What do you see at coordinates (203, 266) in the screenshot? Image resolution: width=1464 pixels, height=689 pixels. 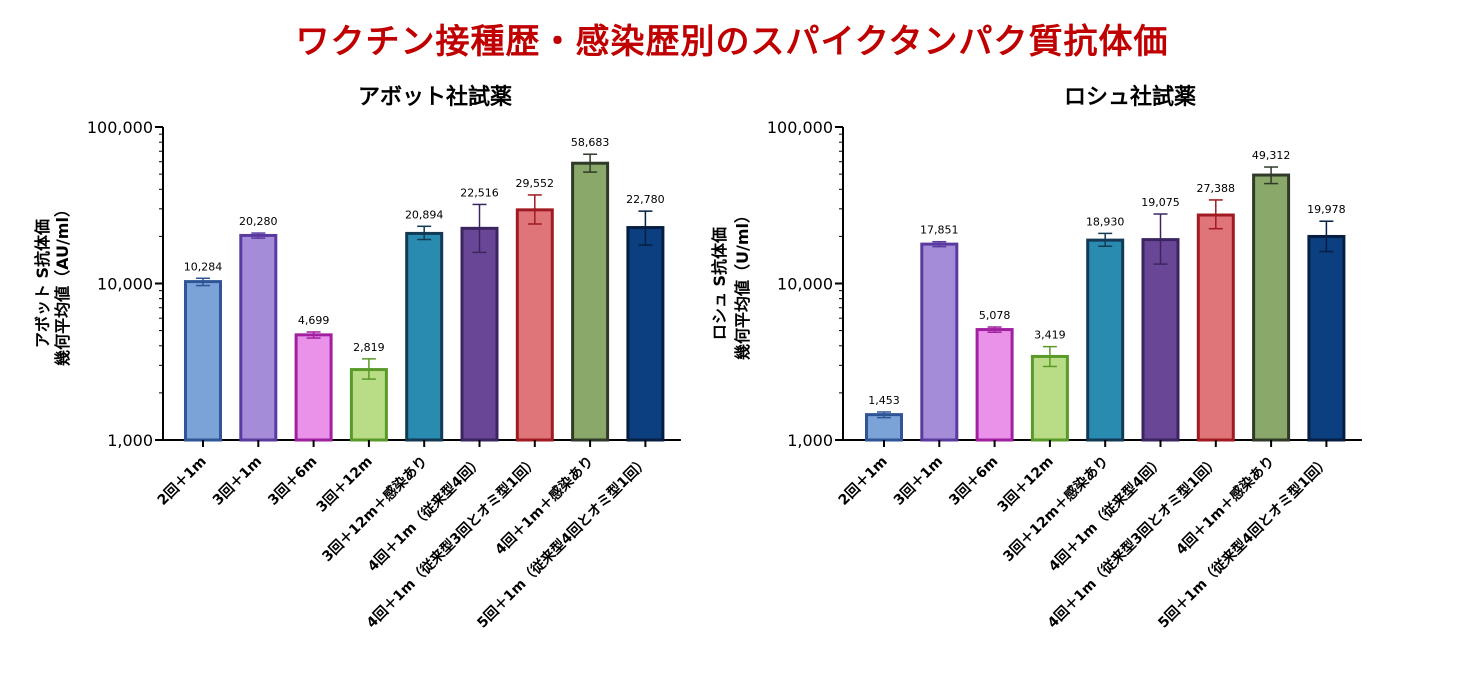 I see `abbott-data-label: 10,284` at bounding box center [203, 266].